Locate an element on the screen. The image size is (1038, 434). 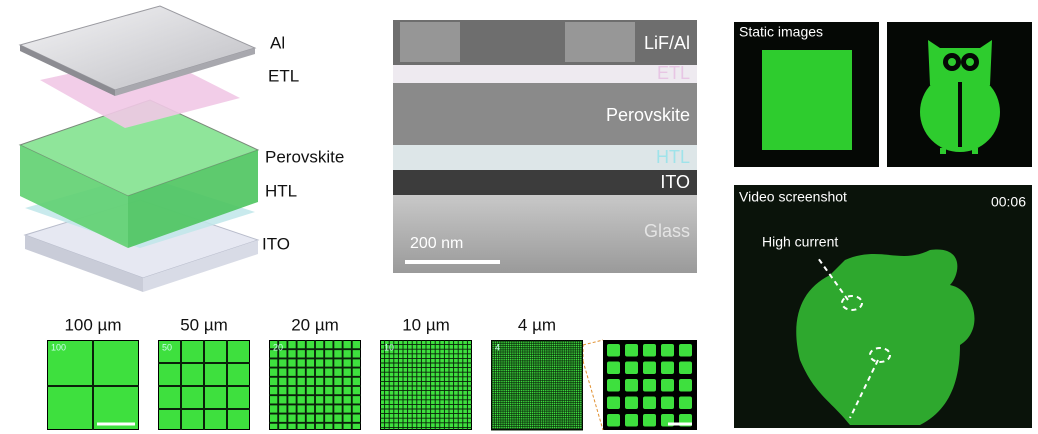
array-size: 10 µm is located at coordinates (426, 324).